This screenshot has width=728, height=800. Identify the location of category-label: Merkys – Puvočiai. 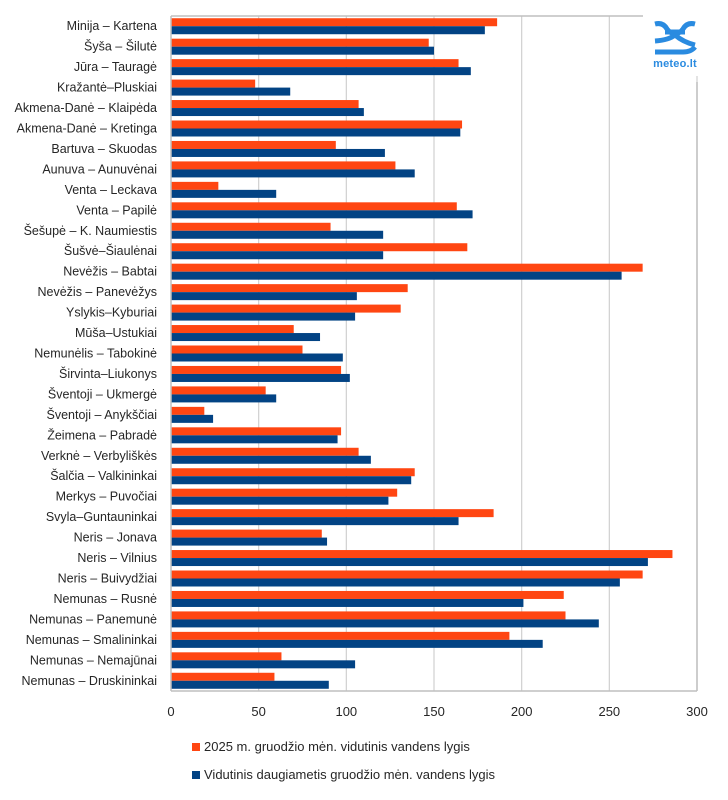
(106, 497).